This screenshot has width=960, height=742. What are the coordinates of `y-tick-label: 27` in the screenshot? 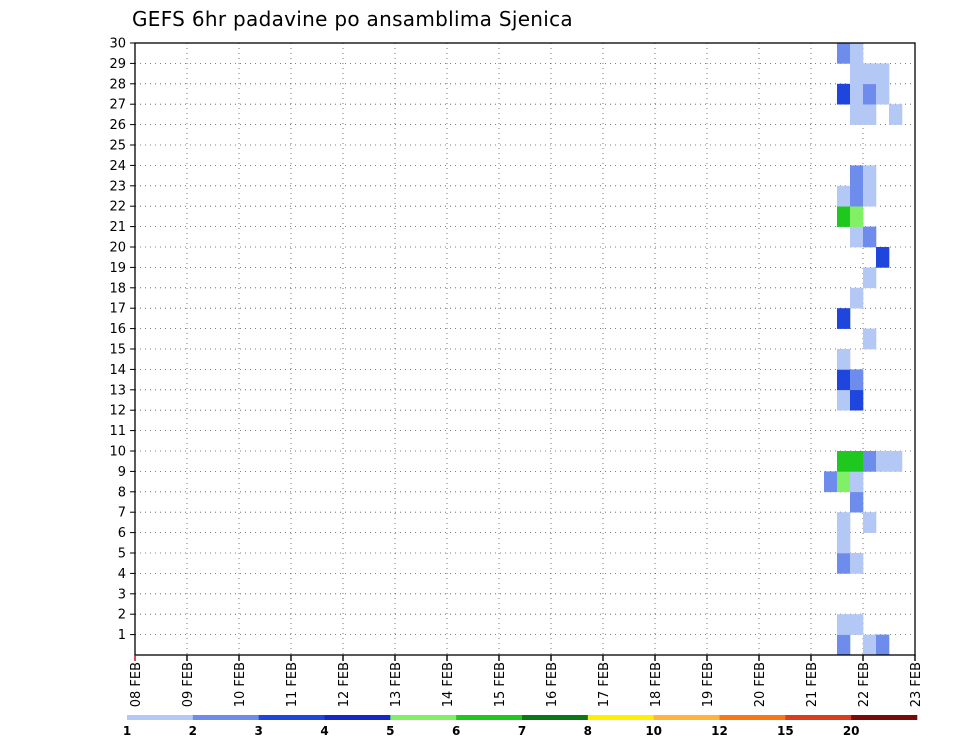 It's located at (117, 105).